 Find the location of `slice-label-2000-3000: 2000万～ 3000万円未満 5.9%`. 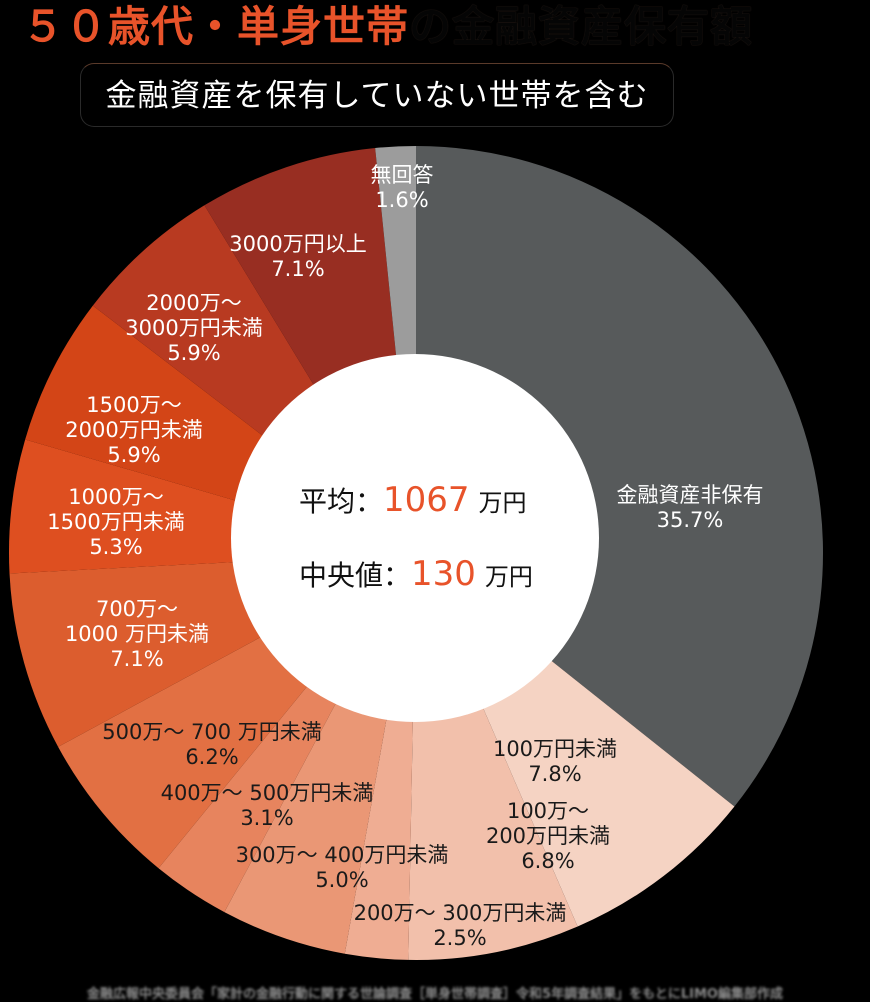

slice-label-2000-3000: 2000万～ 3000万円未満 5.9% is located at coordinates (194, 328).